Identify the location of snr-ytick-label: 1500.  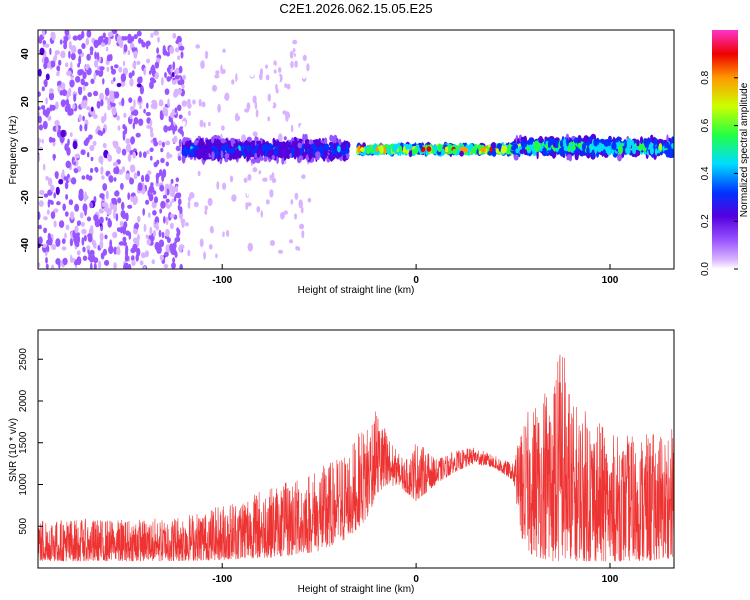
(23, 442).